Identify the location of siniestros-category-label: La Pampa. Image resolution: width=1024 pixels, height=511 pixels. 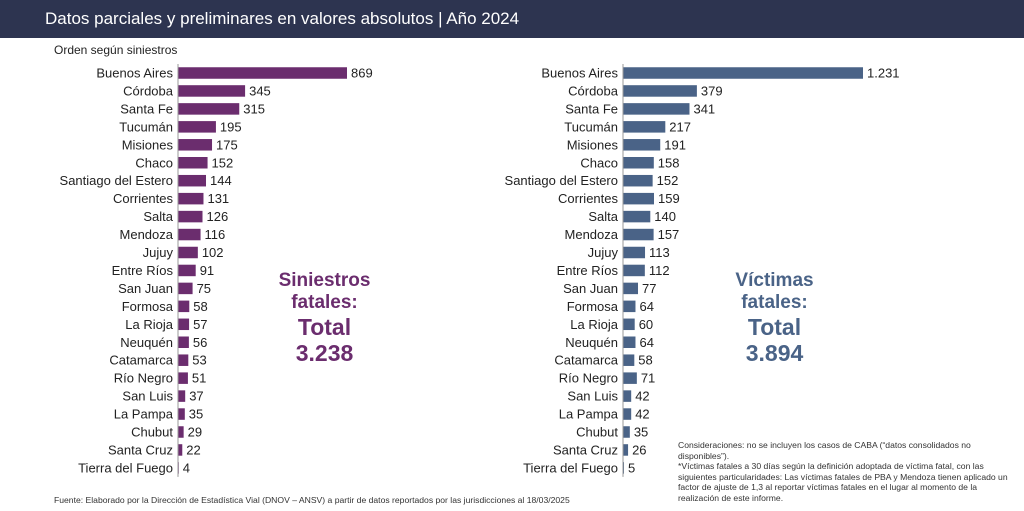
(144, 414).